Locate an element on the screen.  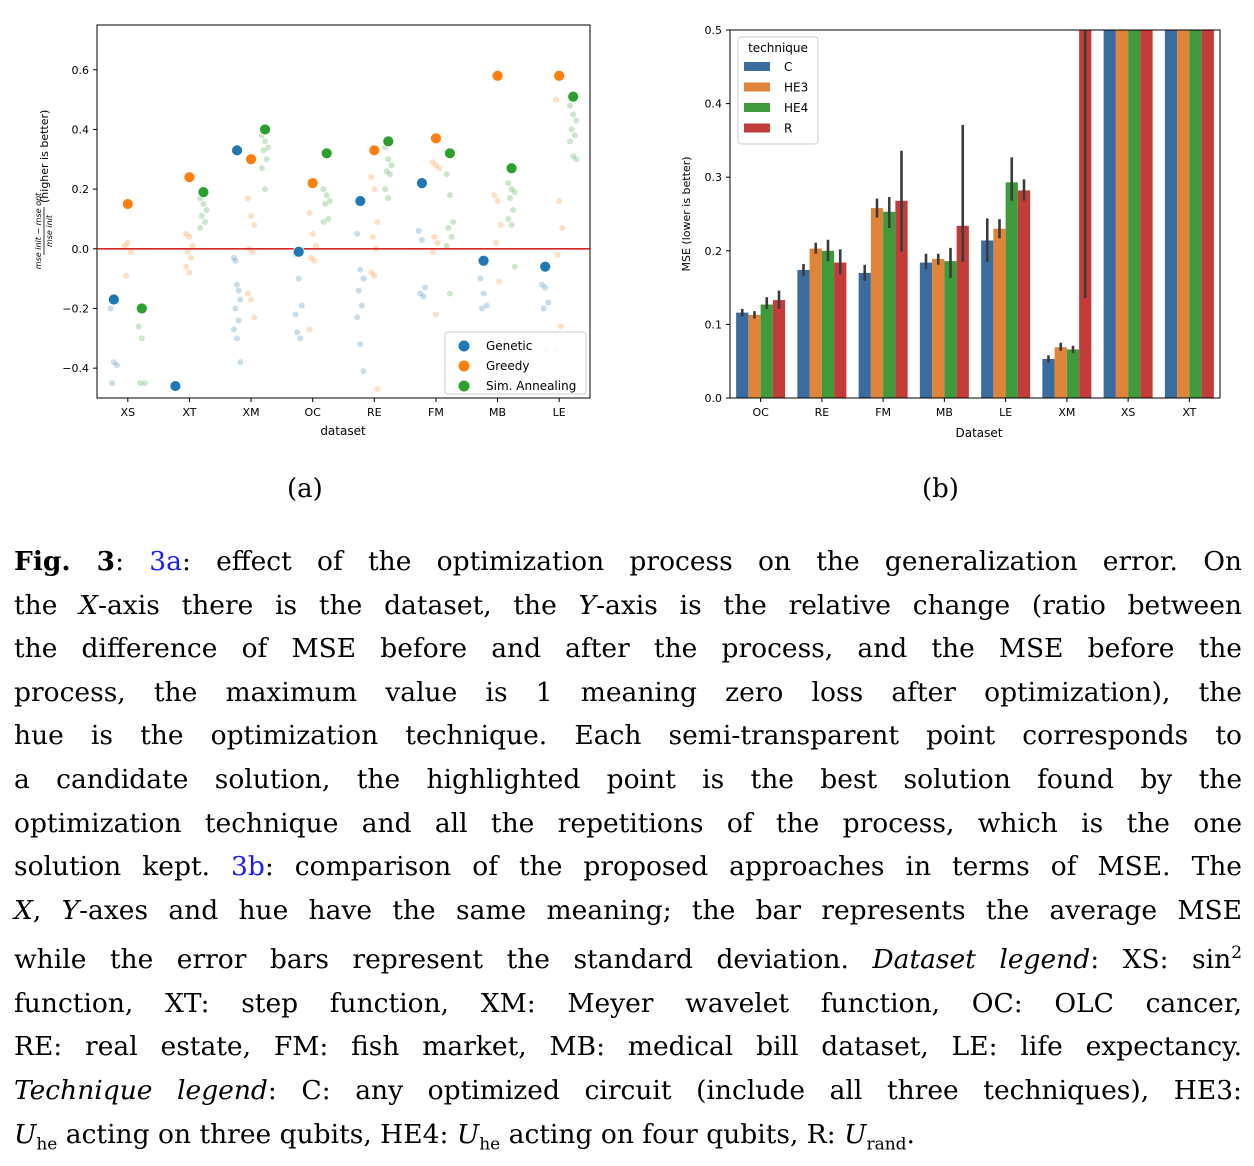
legend-swatch is located at coordinates (757, 128).